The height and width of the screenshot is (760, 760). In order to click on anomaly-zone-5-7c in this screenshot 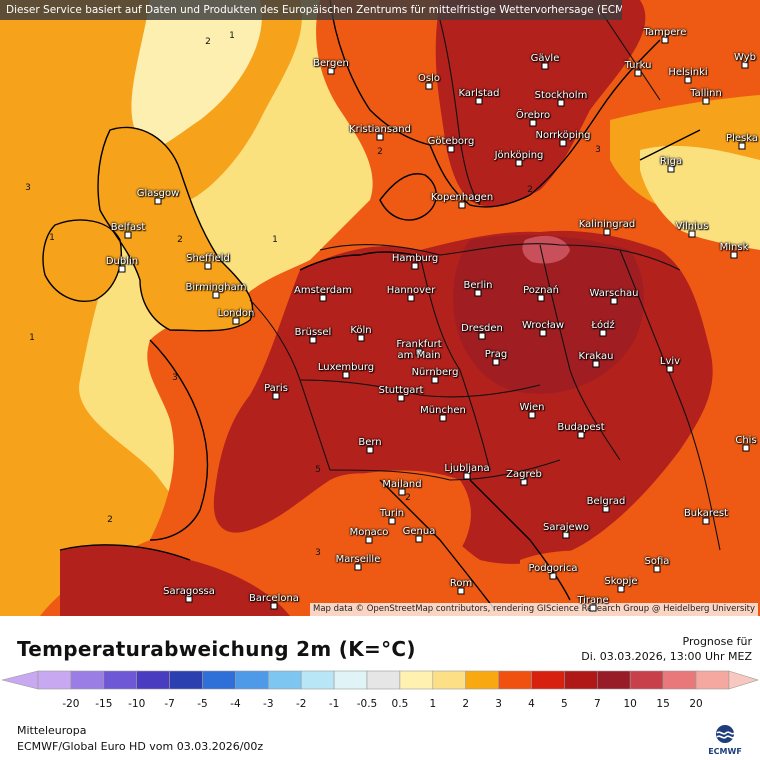, I will do `click(175, 580)`.